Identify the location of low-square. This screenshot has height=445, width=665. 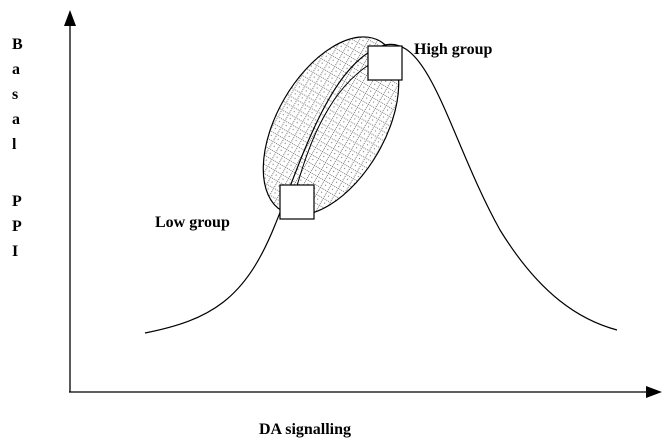
(297, 202).